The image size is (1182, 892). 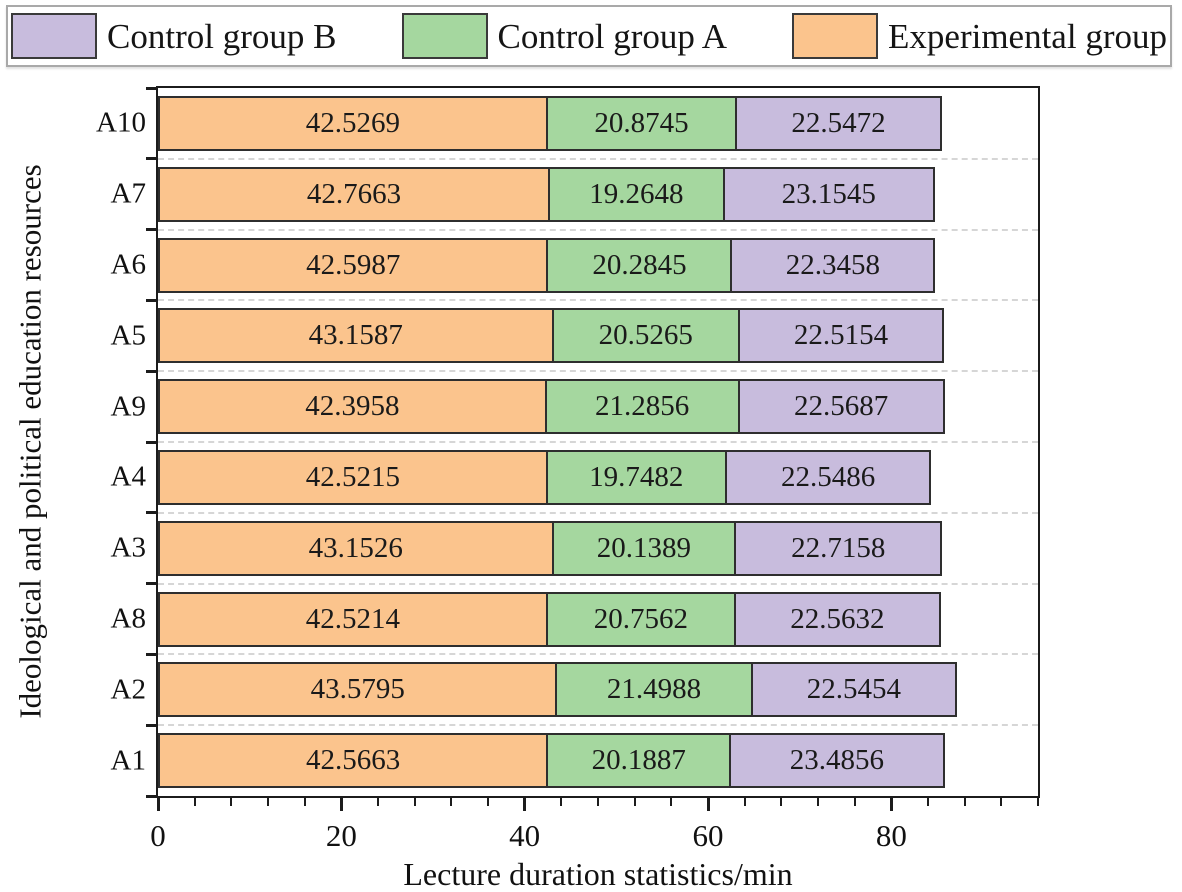 I want to click on bar-value-label: 43.1587, so click(x=355, y=335).